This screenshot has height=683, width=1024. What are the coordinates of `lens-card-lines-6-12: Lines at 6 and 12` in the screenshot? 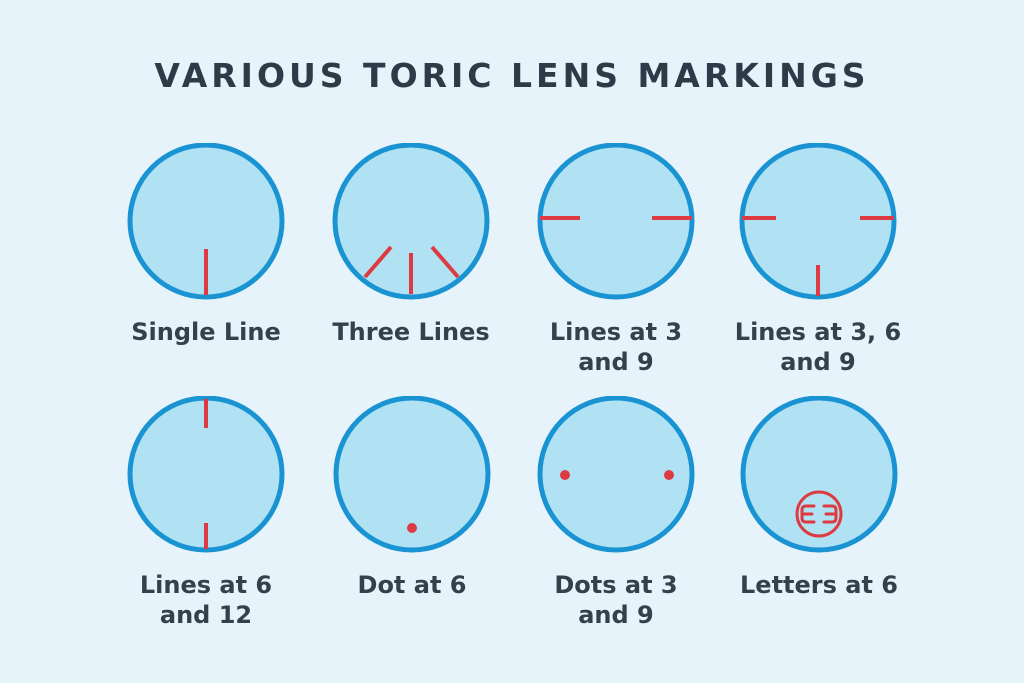 It's located at (206, 513).